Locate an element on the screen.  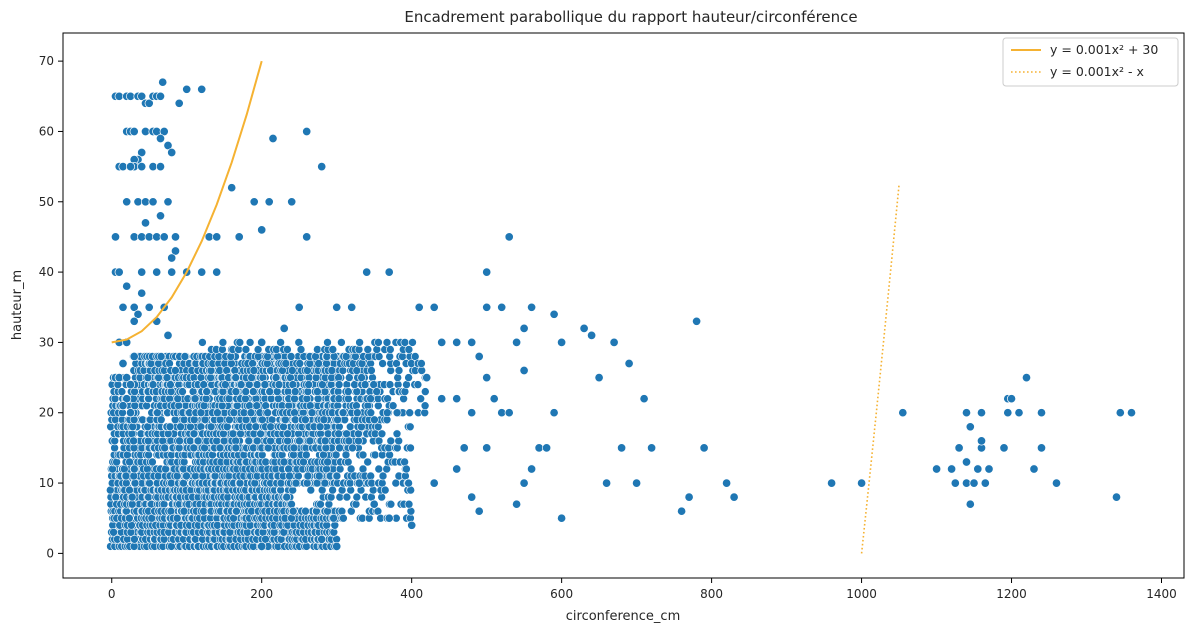
y-tick-label: 10 is located at coordinates (46, 483).